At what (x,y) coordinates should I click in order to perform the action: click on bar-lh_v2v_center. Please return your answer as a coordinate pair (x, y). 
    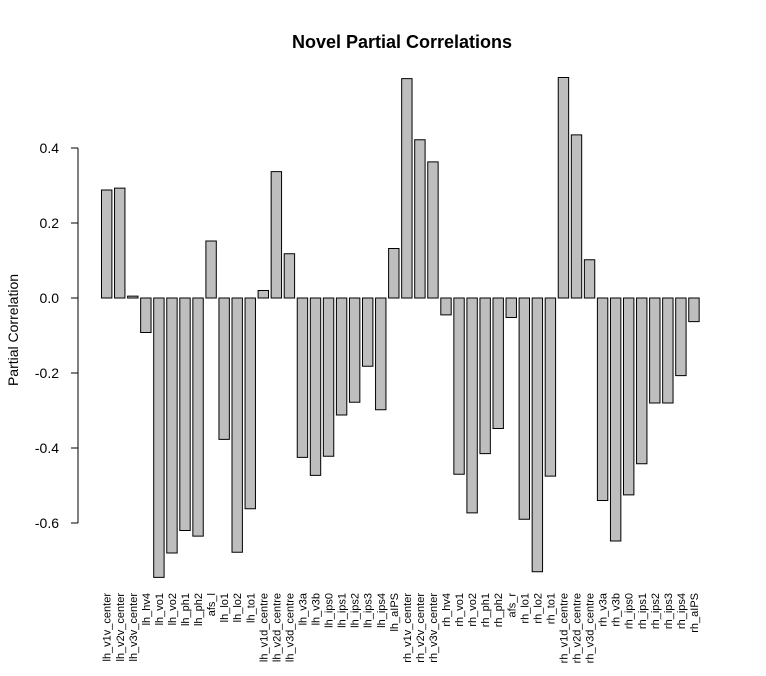
    Looking at the image, I should click on (120, 243).